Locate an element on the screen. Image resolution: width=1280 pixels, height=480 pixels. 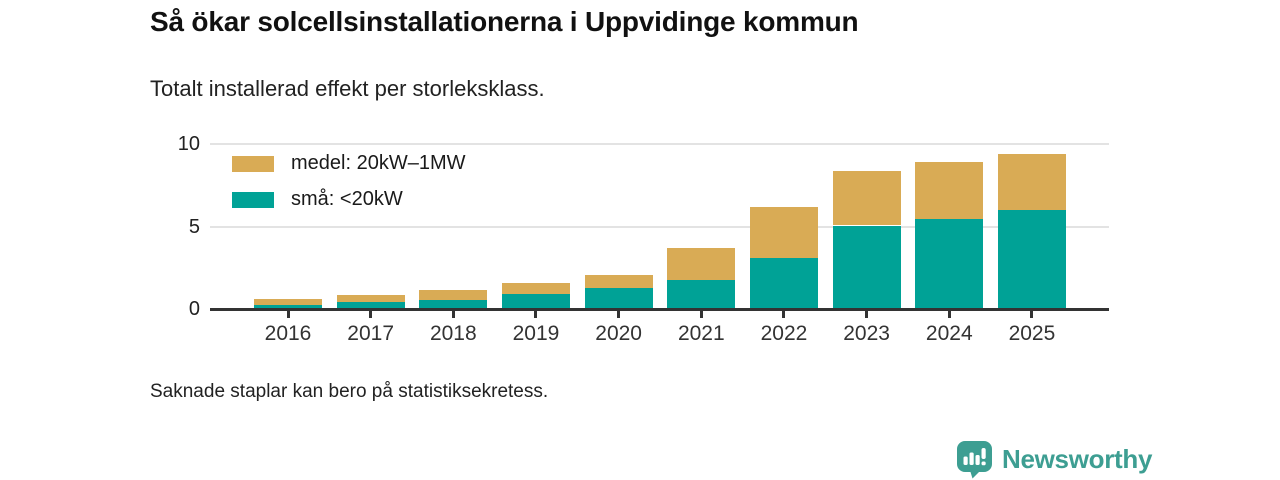
xtick-label-2018: 2018 is located at coordinates (453, 333).